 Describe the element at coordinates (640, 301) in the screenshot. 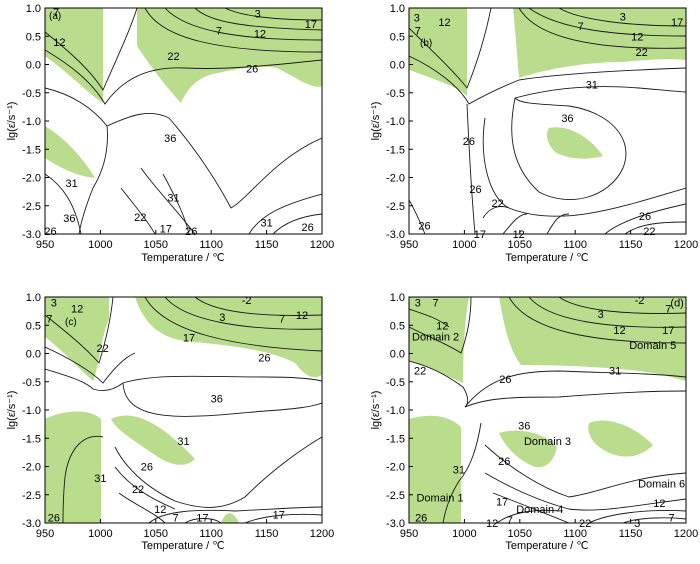

I see `contour-label: -2` at that location.